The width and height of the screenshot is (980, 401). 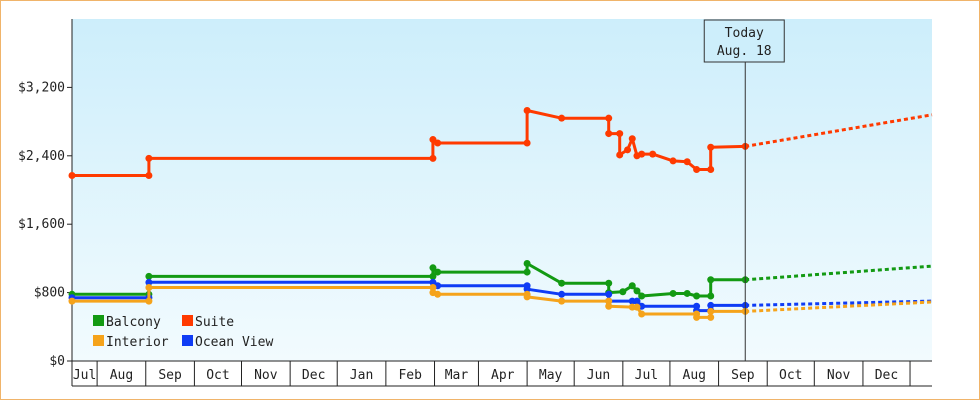 What do you see at coordinates (457, 375) in the screenshot?
I see `month-label: Mar` at bounding box center [457, 375].